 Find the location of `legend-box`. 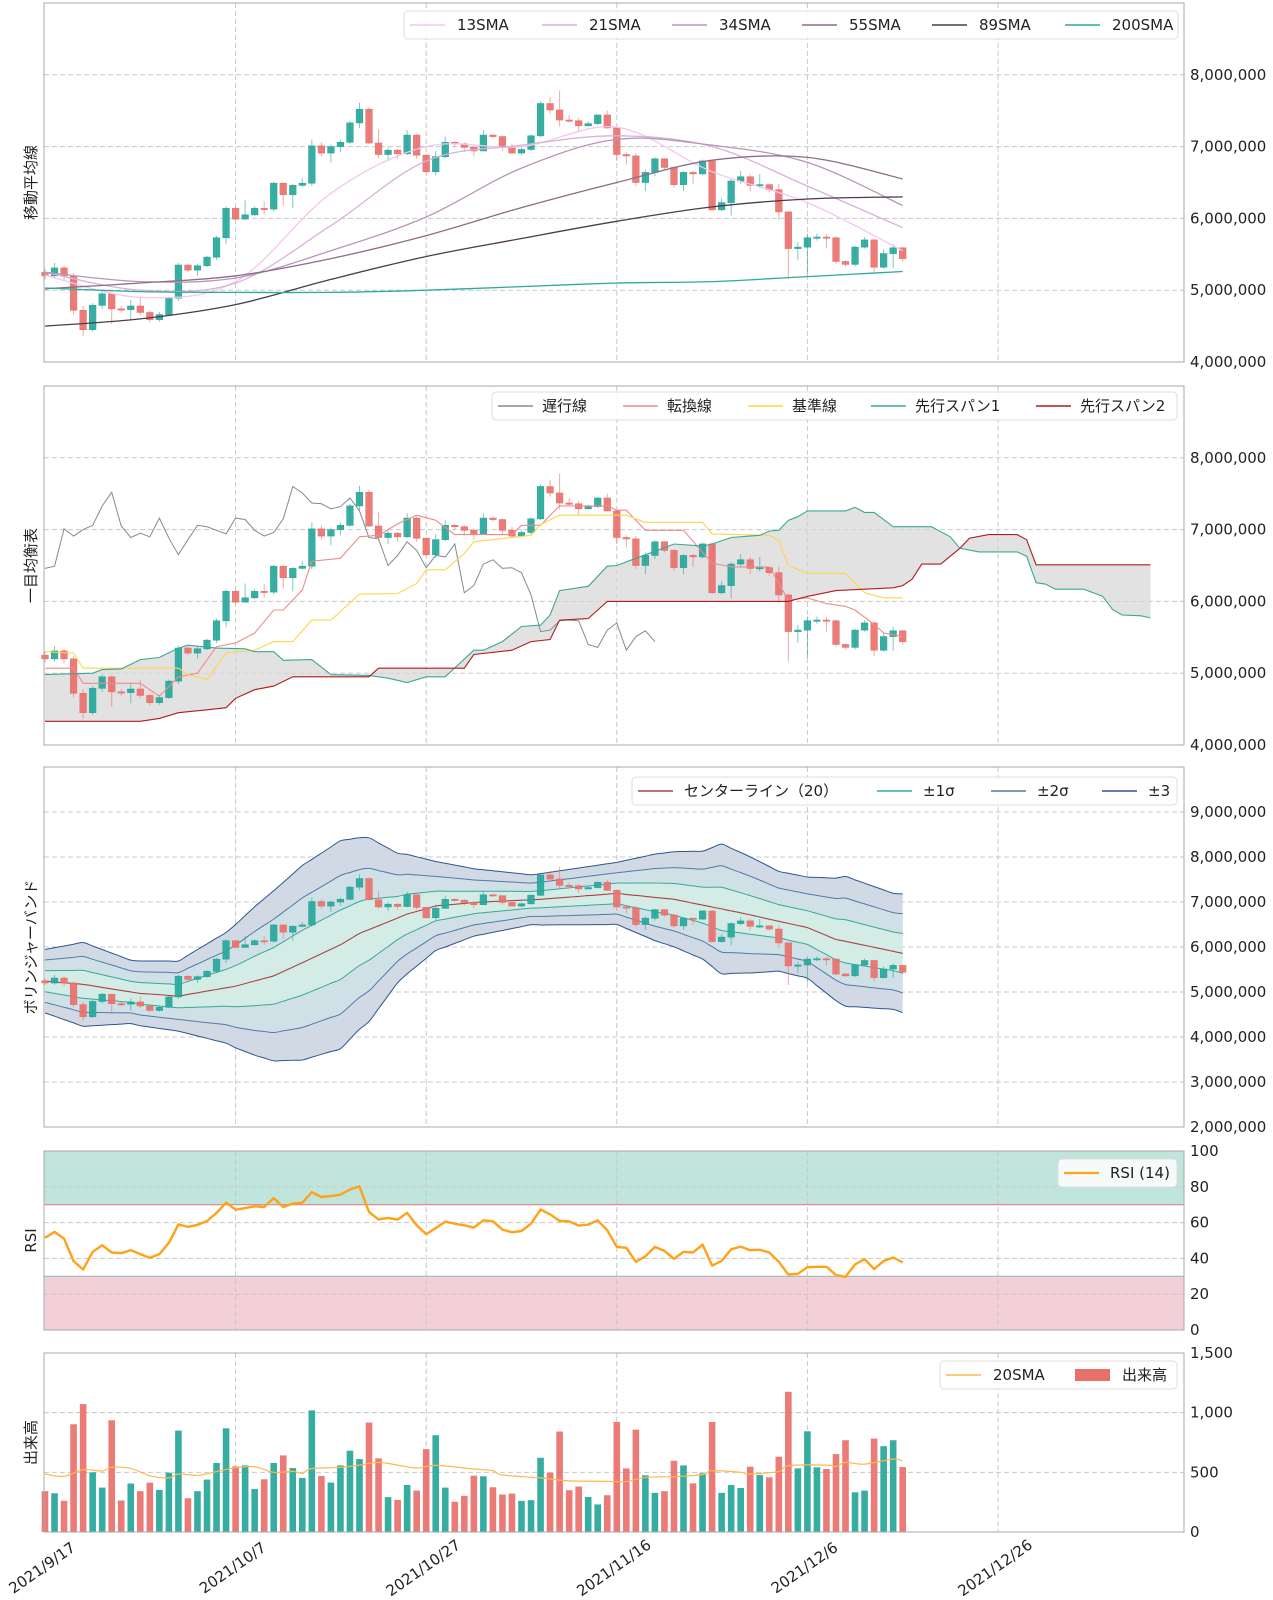

legend-box is located at coordinates (1058, 1375).